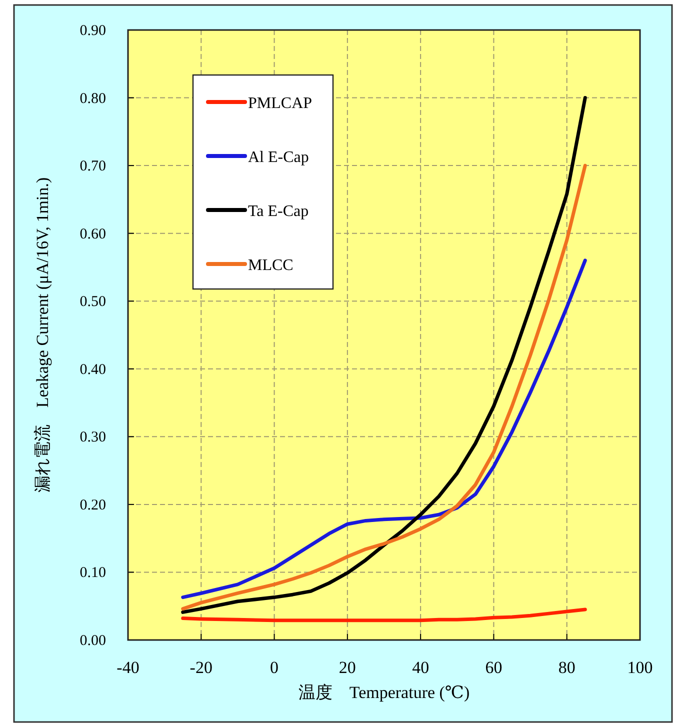 This screenshot has width=674, height=724. What do you see at coordinates (280, 103) in the screenshot?
I see `legend-label: PMLCAP` at bounding box center [280, 103].